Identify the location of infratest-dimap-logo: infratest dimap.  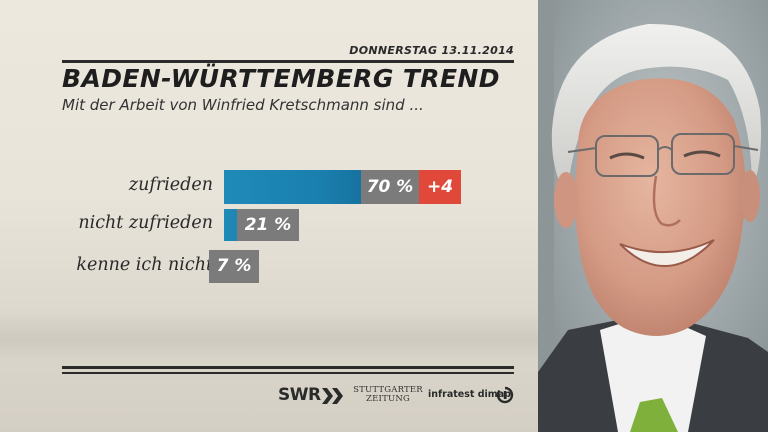
(469, 394).